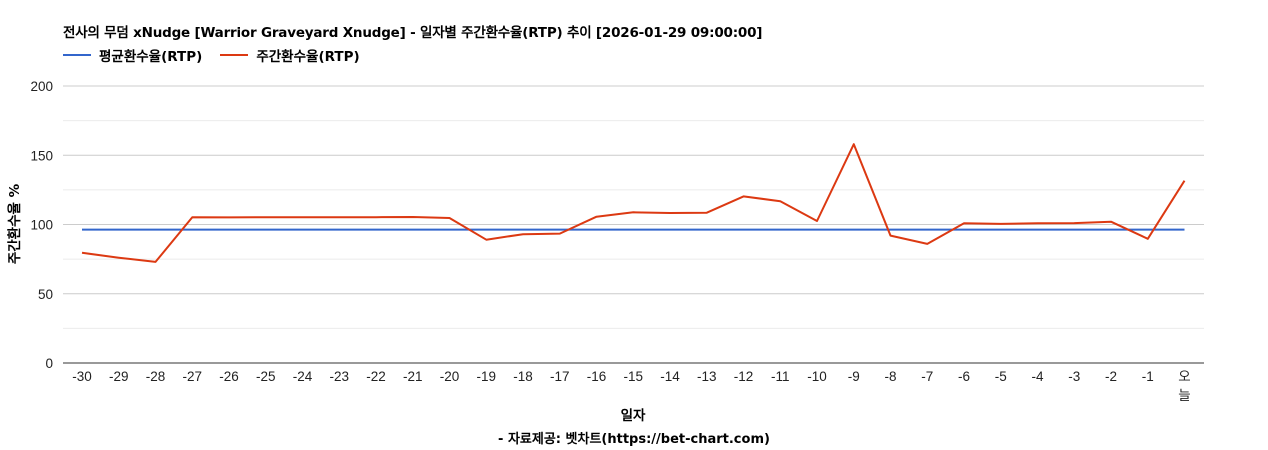 The height and width of the screenshot is (450, 1268). Describe the element at coordinates (1184, 376) in the screenshot. I see `x-tick-label-today: 오` at that location.